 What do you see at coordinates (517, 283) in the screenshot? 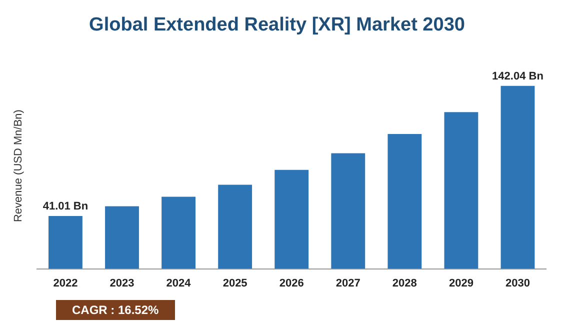
I see `x-tick-label: 2030` at bounding box center [517, 283].